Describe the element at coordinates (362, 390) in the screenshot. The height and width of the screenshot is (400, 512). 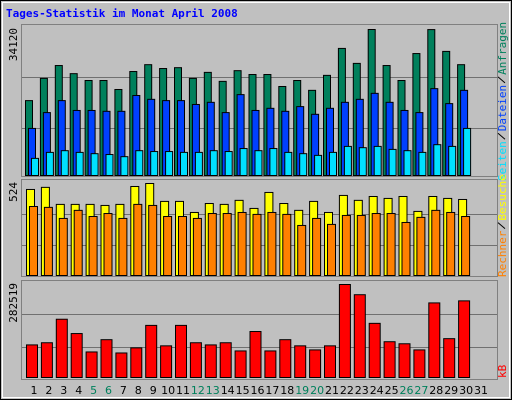
I see `x-tick-label: 23` at that location.